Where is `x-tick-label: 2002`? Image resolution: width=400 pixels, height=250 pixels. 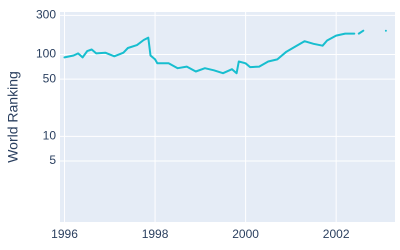
x-tick-label: 2002 is located at coordinates (336, 234).